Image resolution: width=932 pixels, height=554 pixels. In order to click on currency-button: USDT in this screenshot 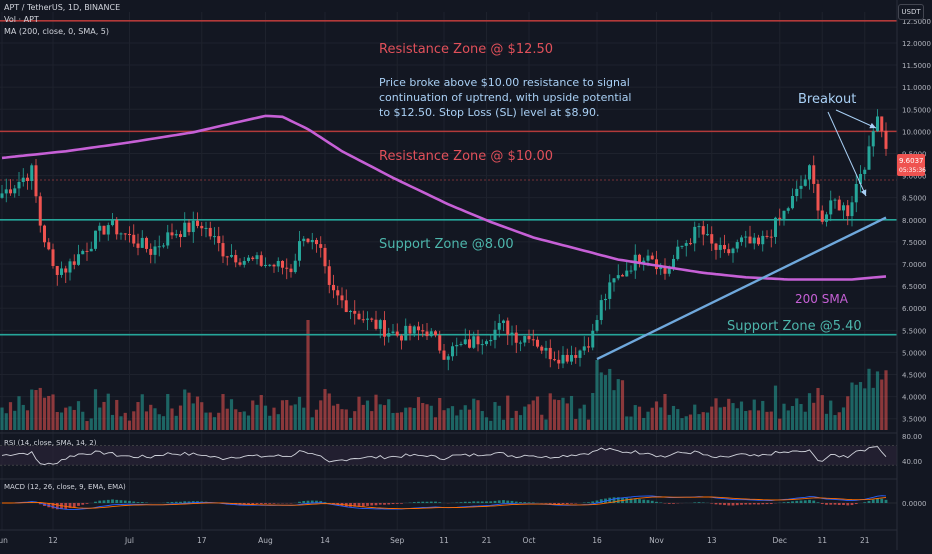, I will do `click(911, 12)`.